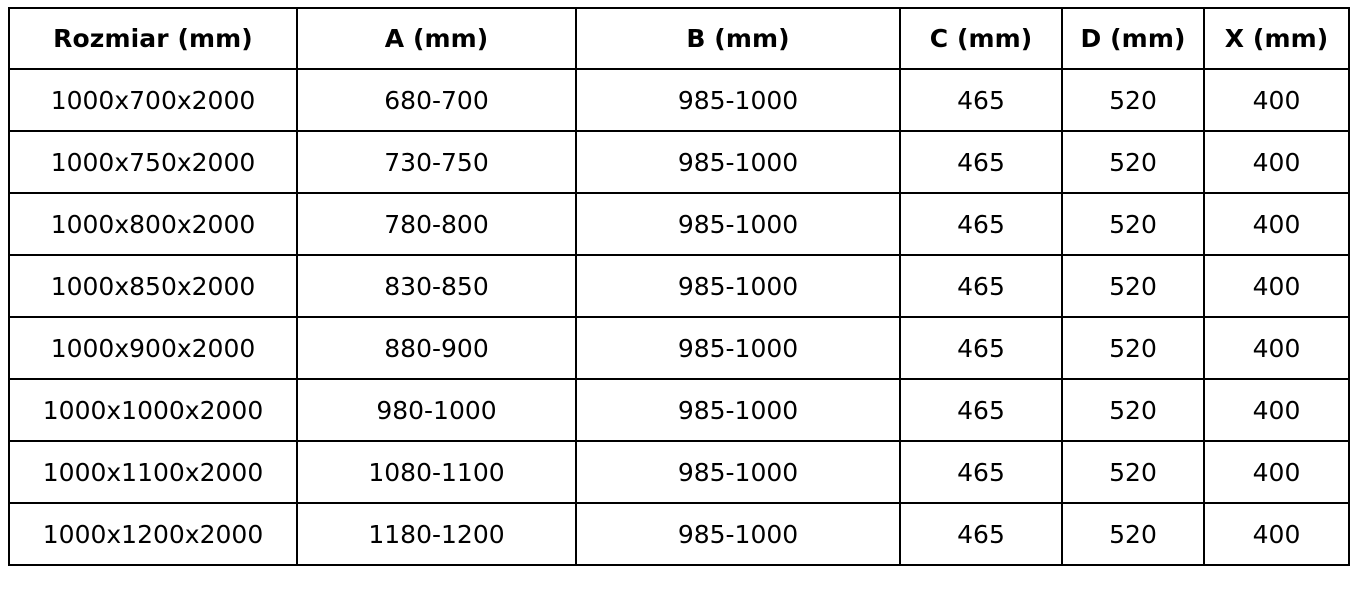 This screenshot has width=1357, height=589. Describe the element at coordinates (153, 472) in the screenshot. I see `cell-size: 1000x1100x2000` at that location.